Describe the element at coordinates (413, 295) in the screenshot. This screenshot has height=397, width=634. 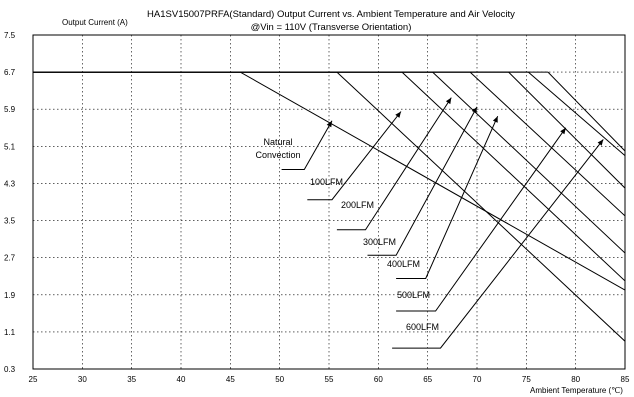
I see `annotation-500lfm: 500LFM` at that location.